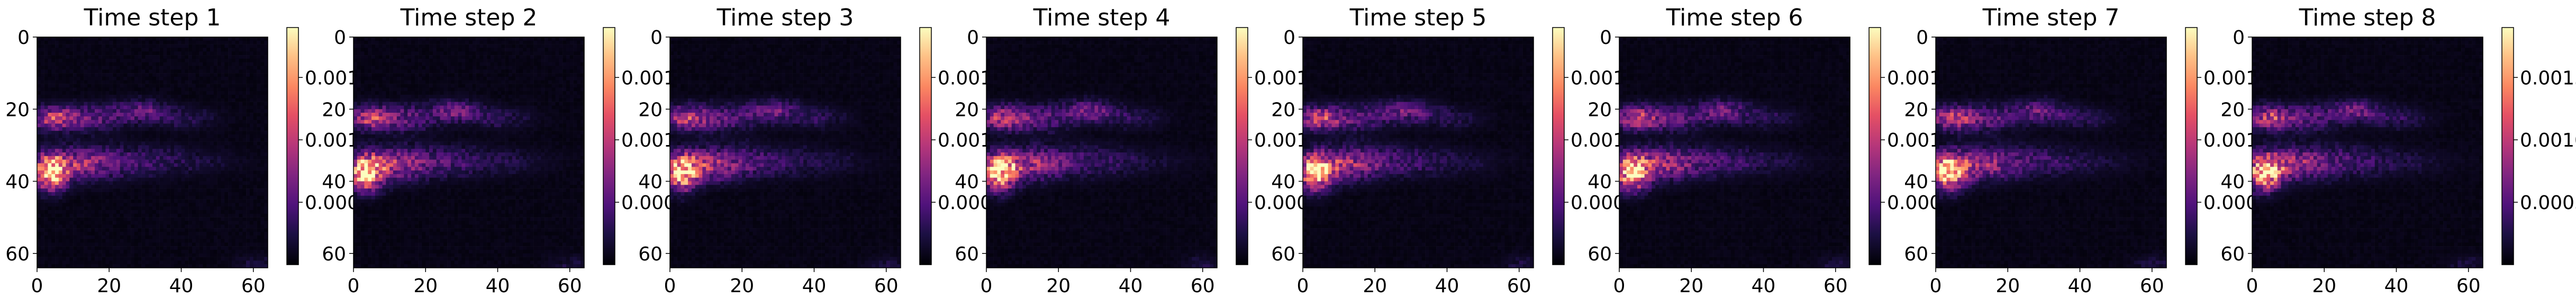  What do you see at coordinates (152, 17) in the screenshot?
I see `panel-title: Time step 1` at bounding box center [152, 17].